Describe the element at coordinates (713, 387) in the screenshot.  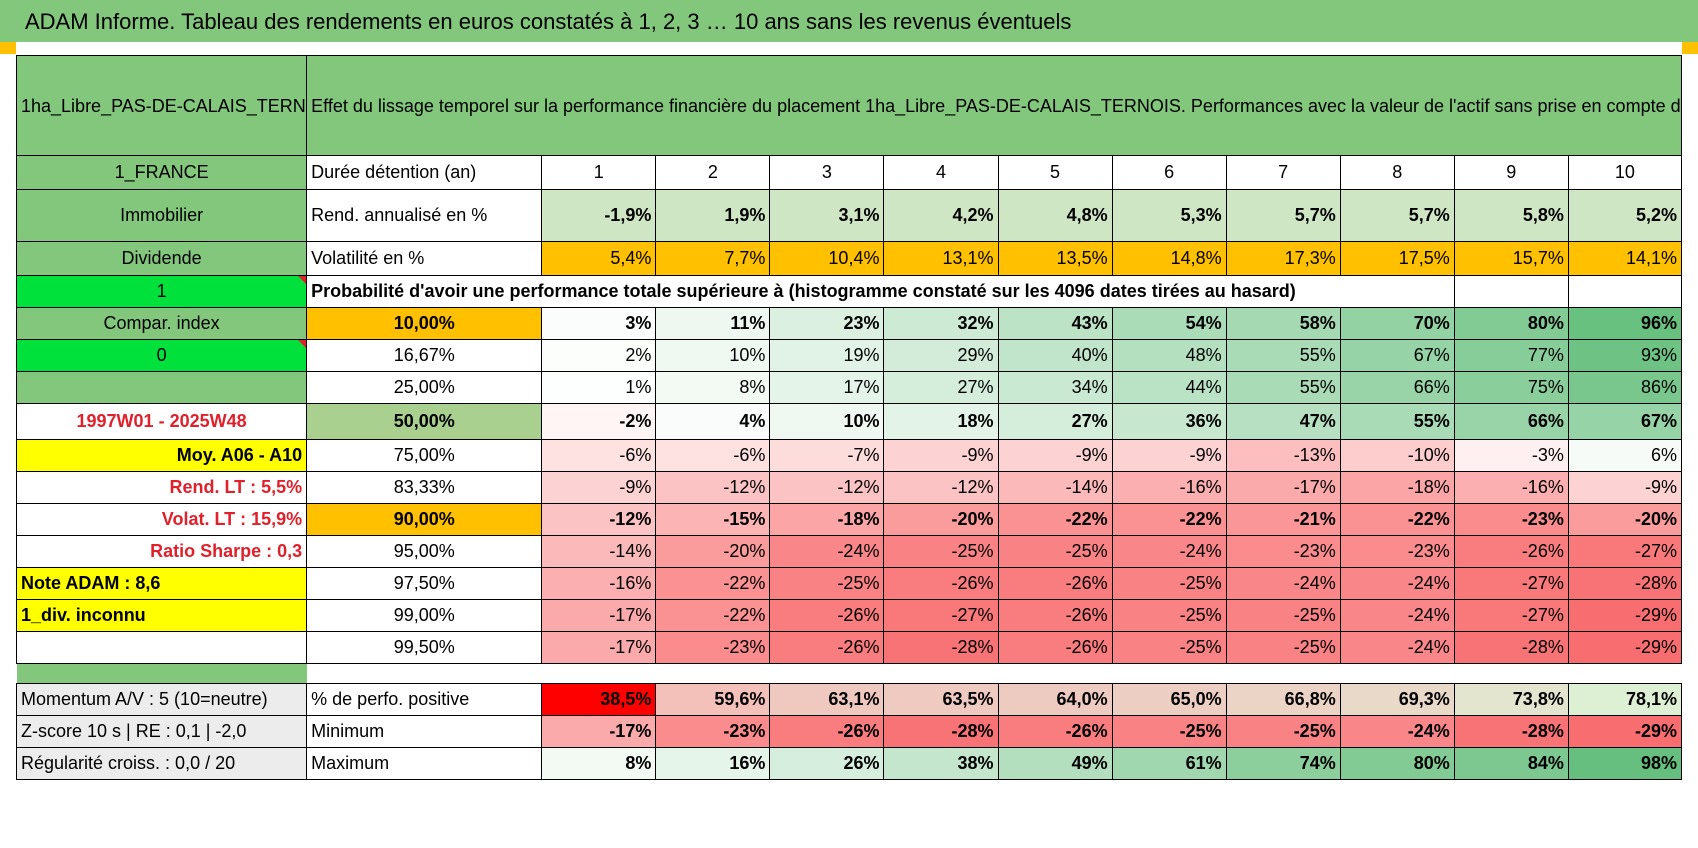
I see `quantile-value: 8%` at that location.